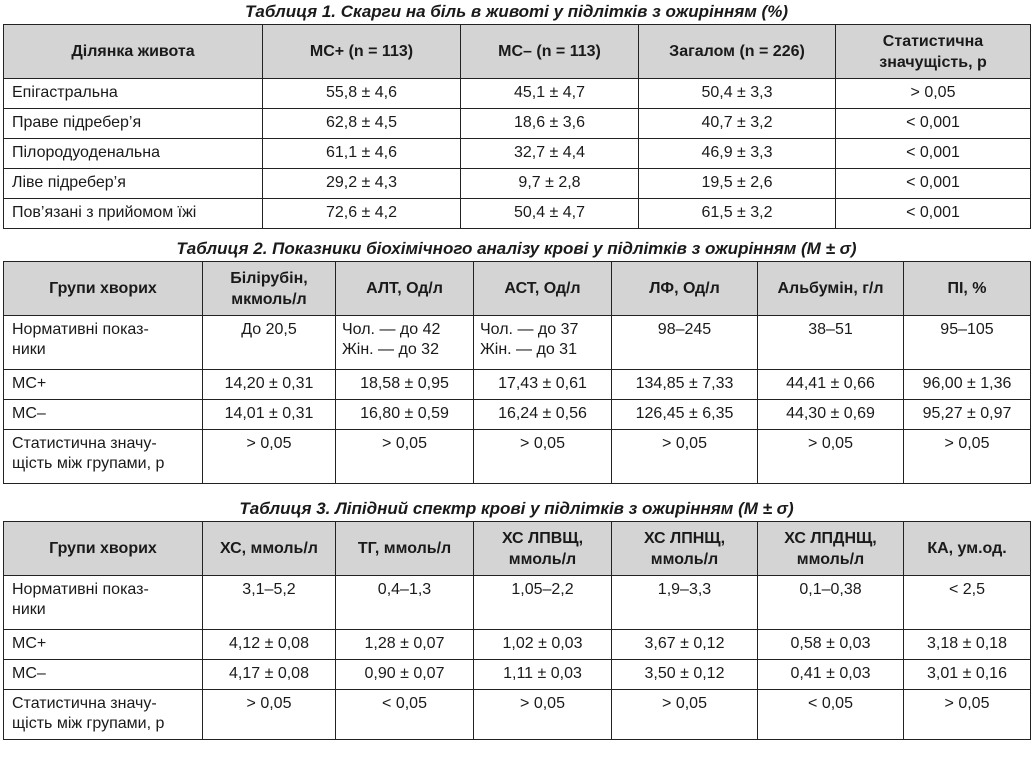 The height and width of the screenshot is (770, 1033). I want to click on cell-line: 14,20 ± 0,31, so click(269, 383).